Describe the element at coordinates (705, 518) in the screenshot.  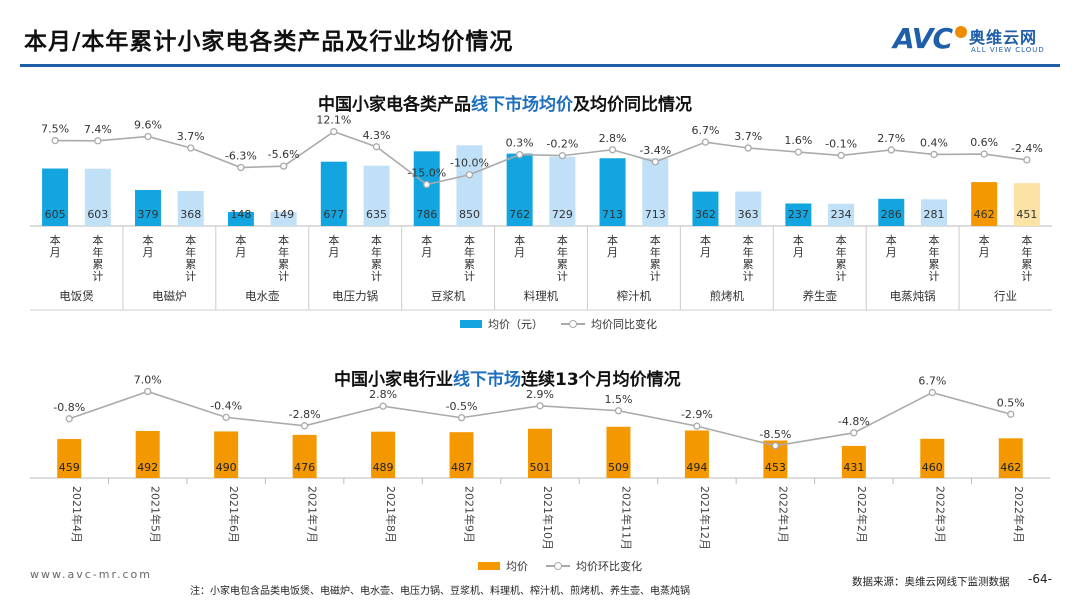
I see `chart2-month-label: 2021年12月` at that location.